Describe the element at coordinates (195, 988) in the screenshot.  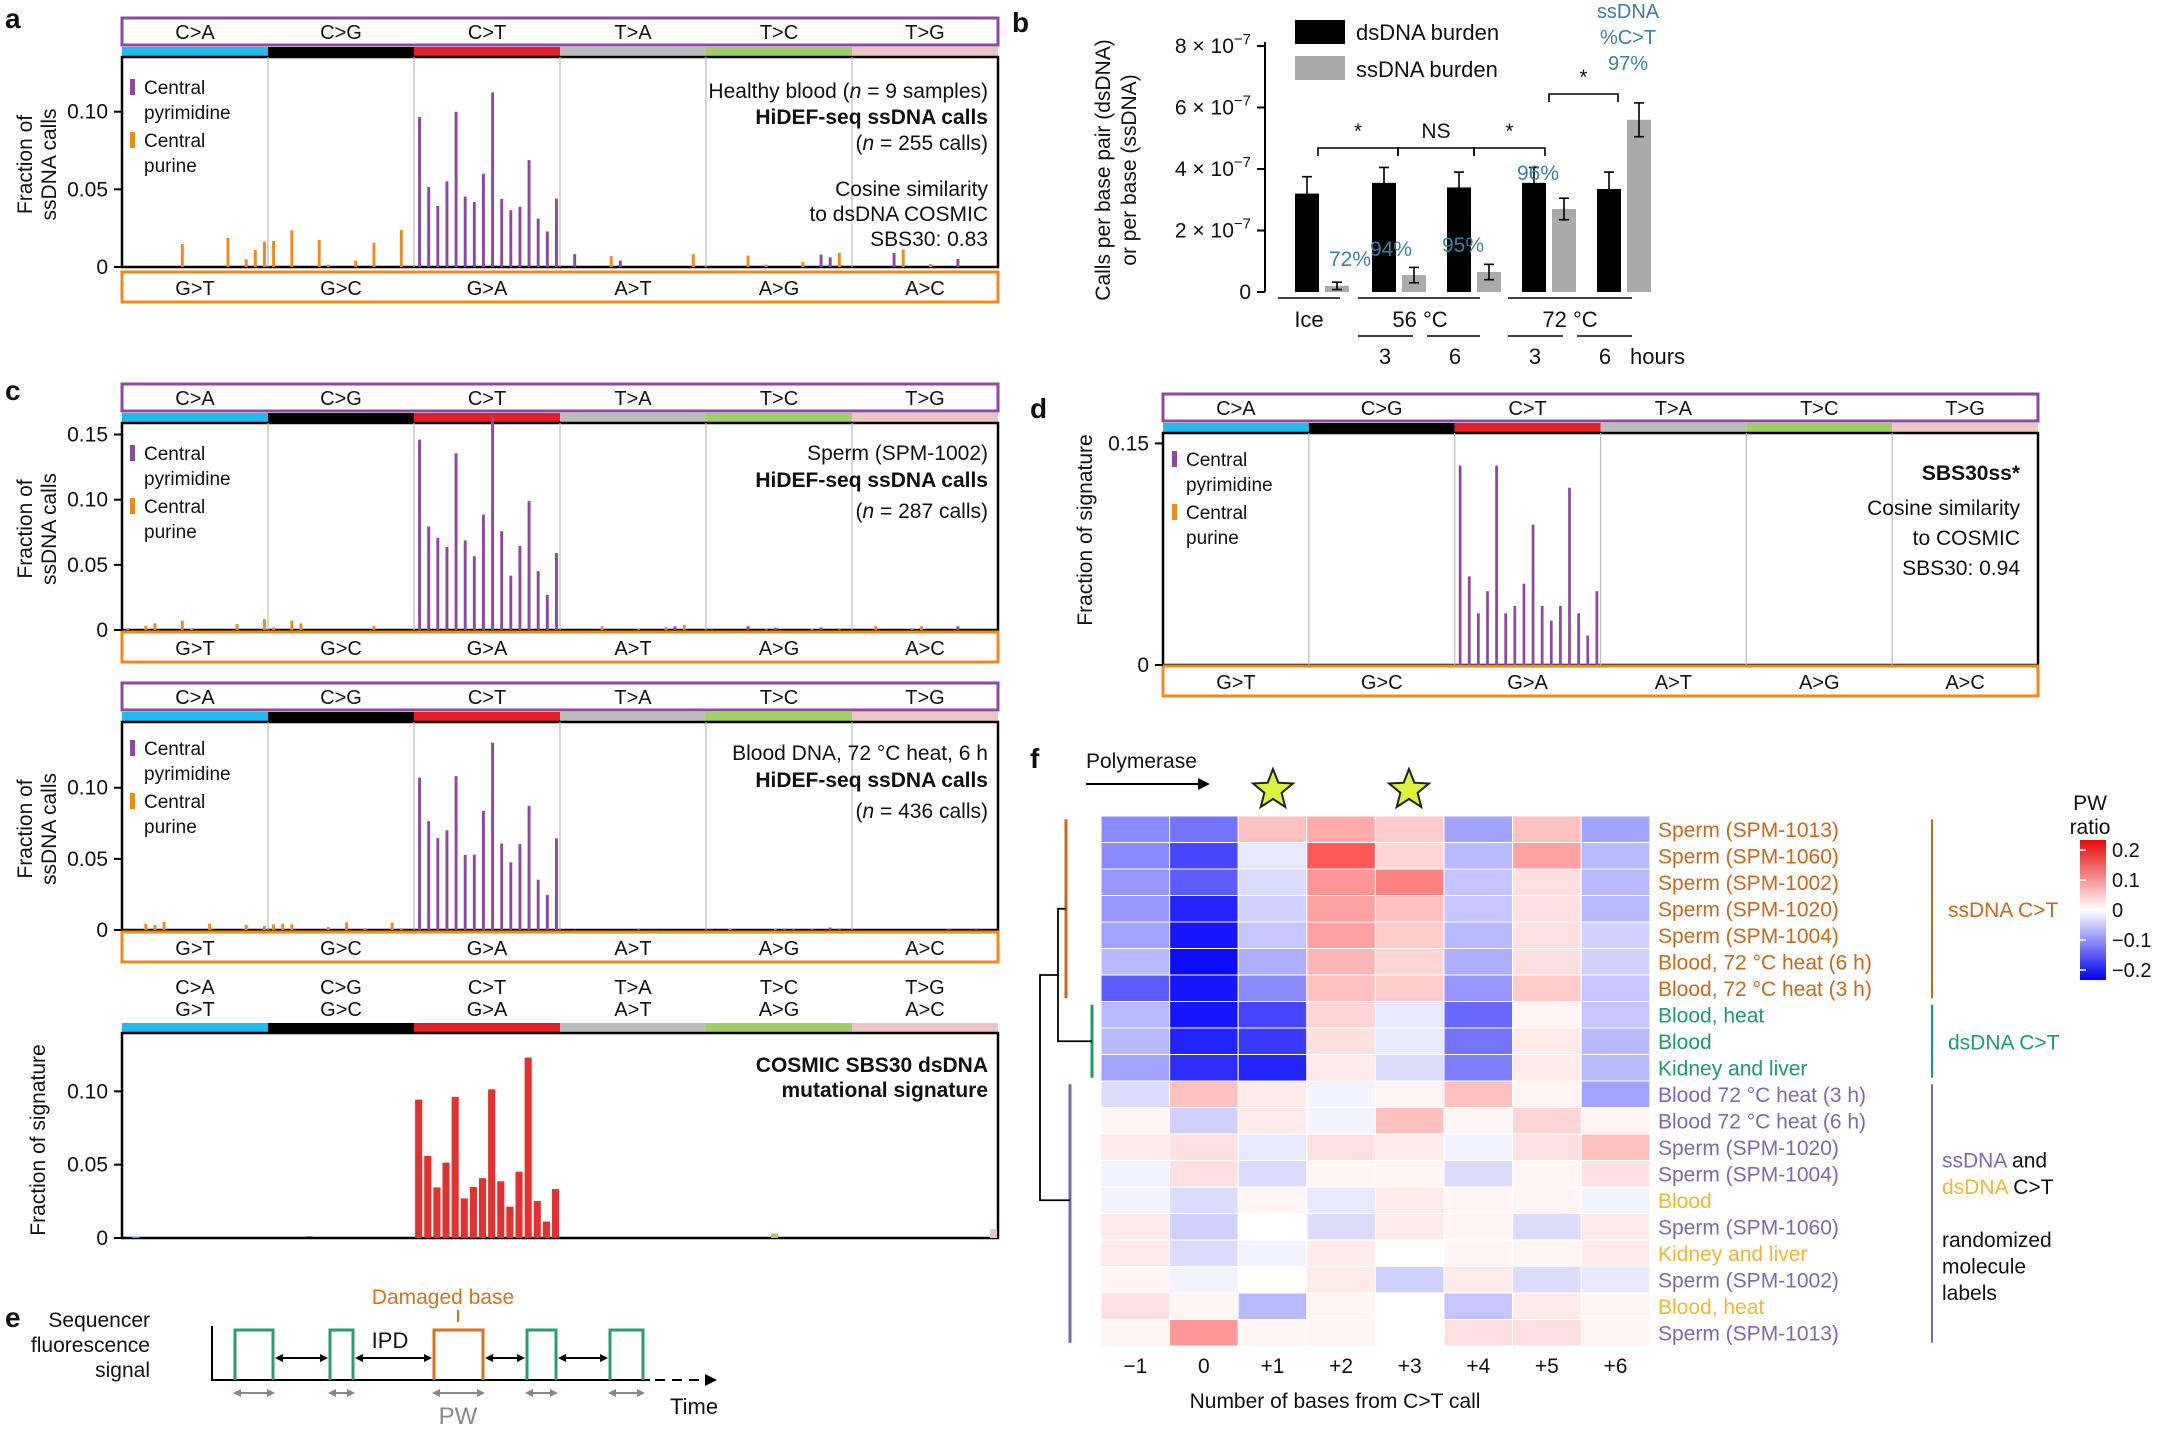
I see `cosmic-class-label: C>A` at that location.